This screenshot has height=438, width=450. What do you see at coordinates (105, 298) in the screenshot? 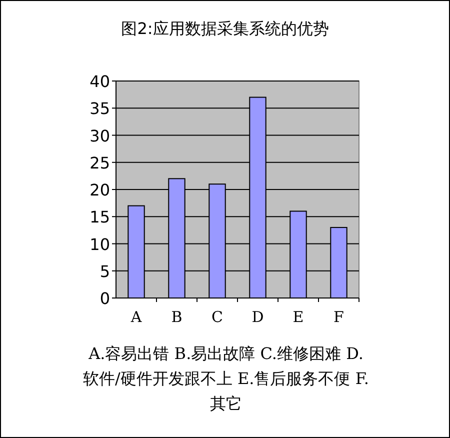
I see `y-tick-label: 0` at bounding box center [105, 298].